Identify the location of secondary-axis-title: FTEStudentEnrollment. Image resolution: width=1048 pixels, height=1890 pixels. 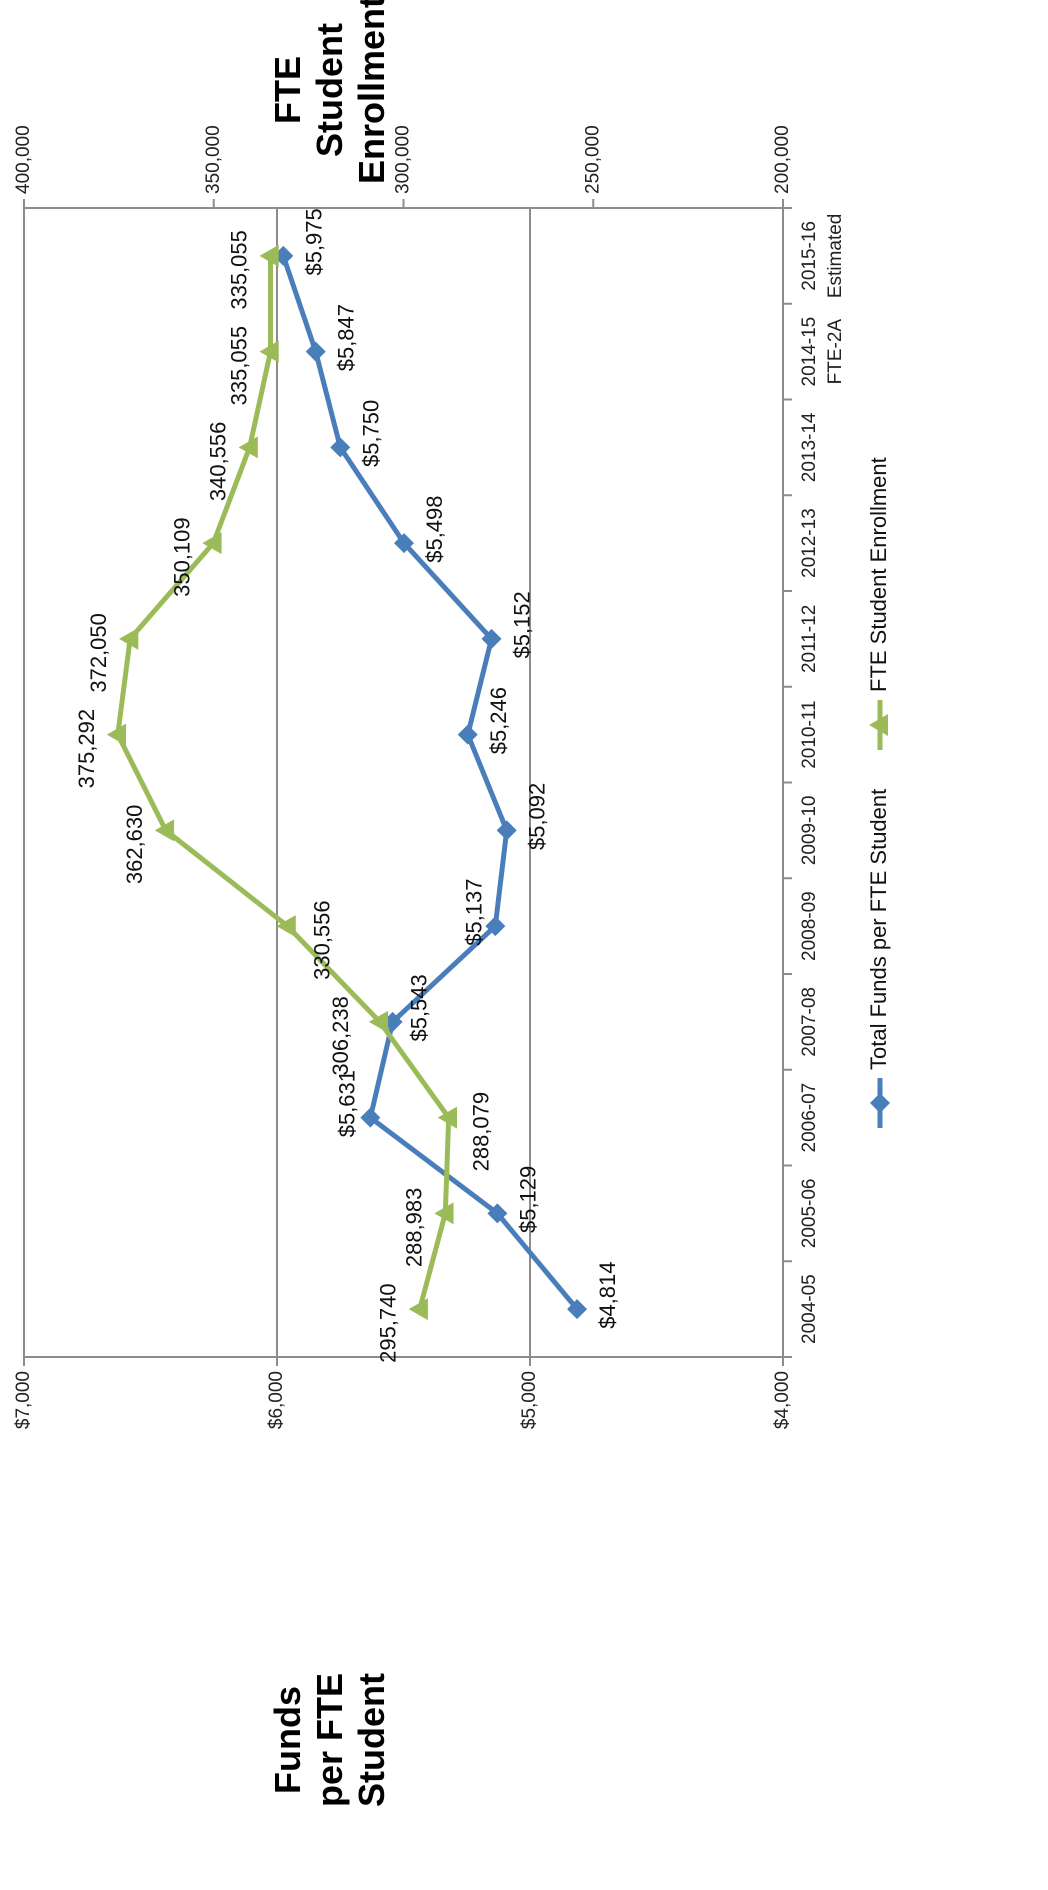
(329, 92).